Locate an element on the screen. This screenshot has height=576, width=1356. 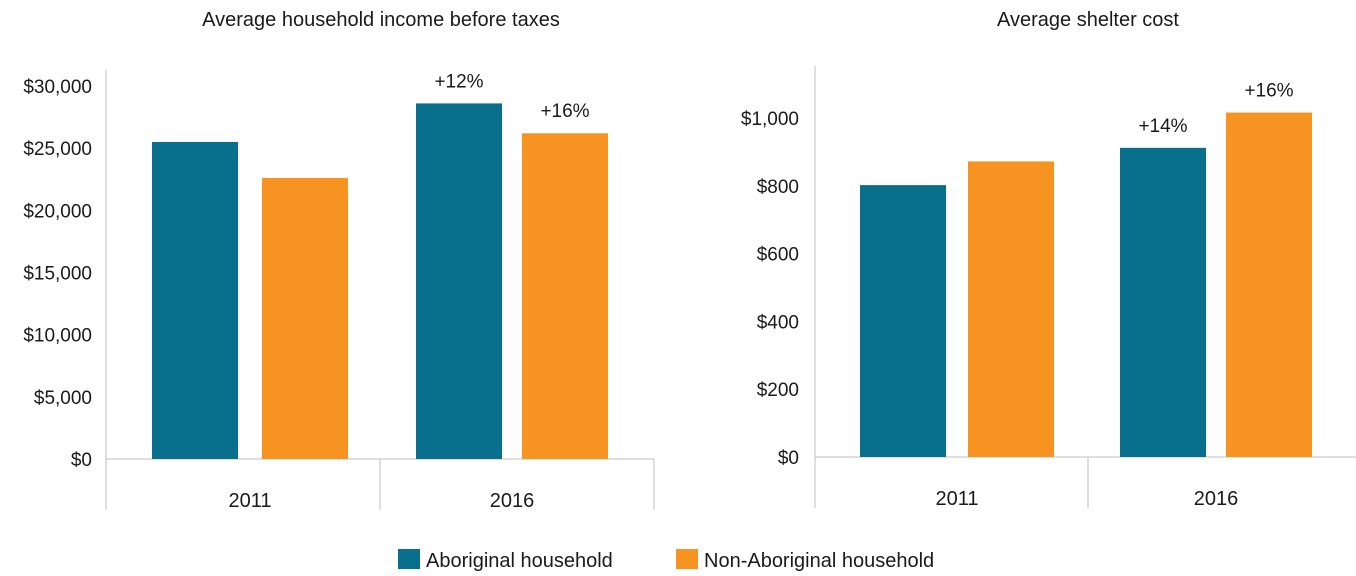
income-y-tick-label: $0 is located at coordinates (81, 460).